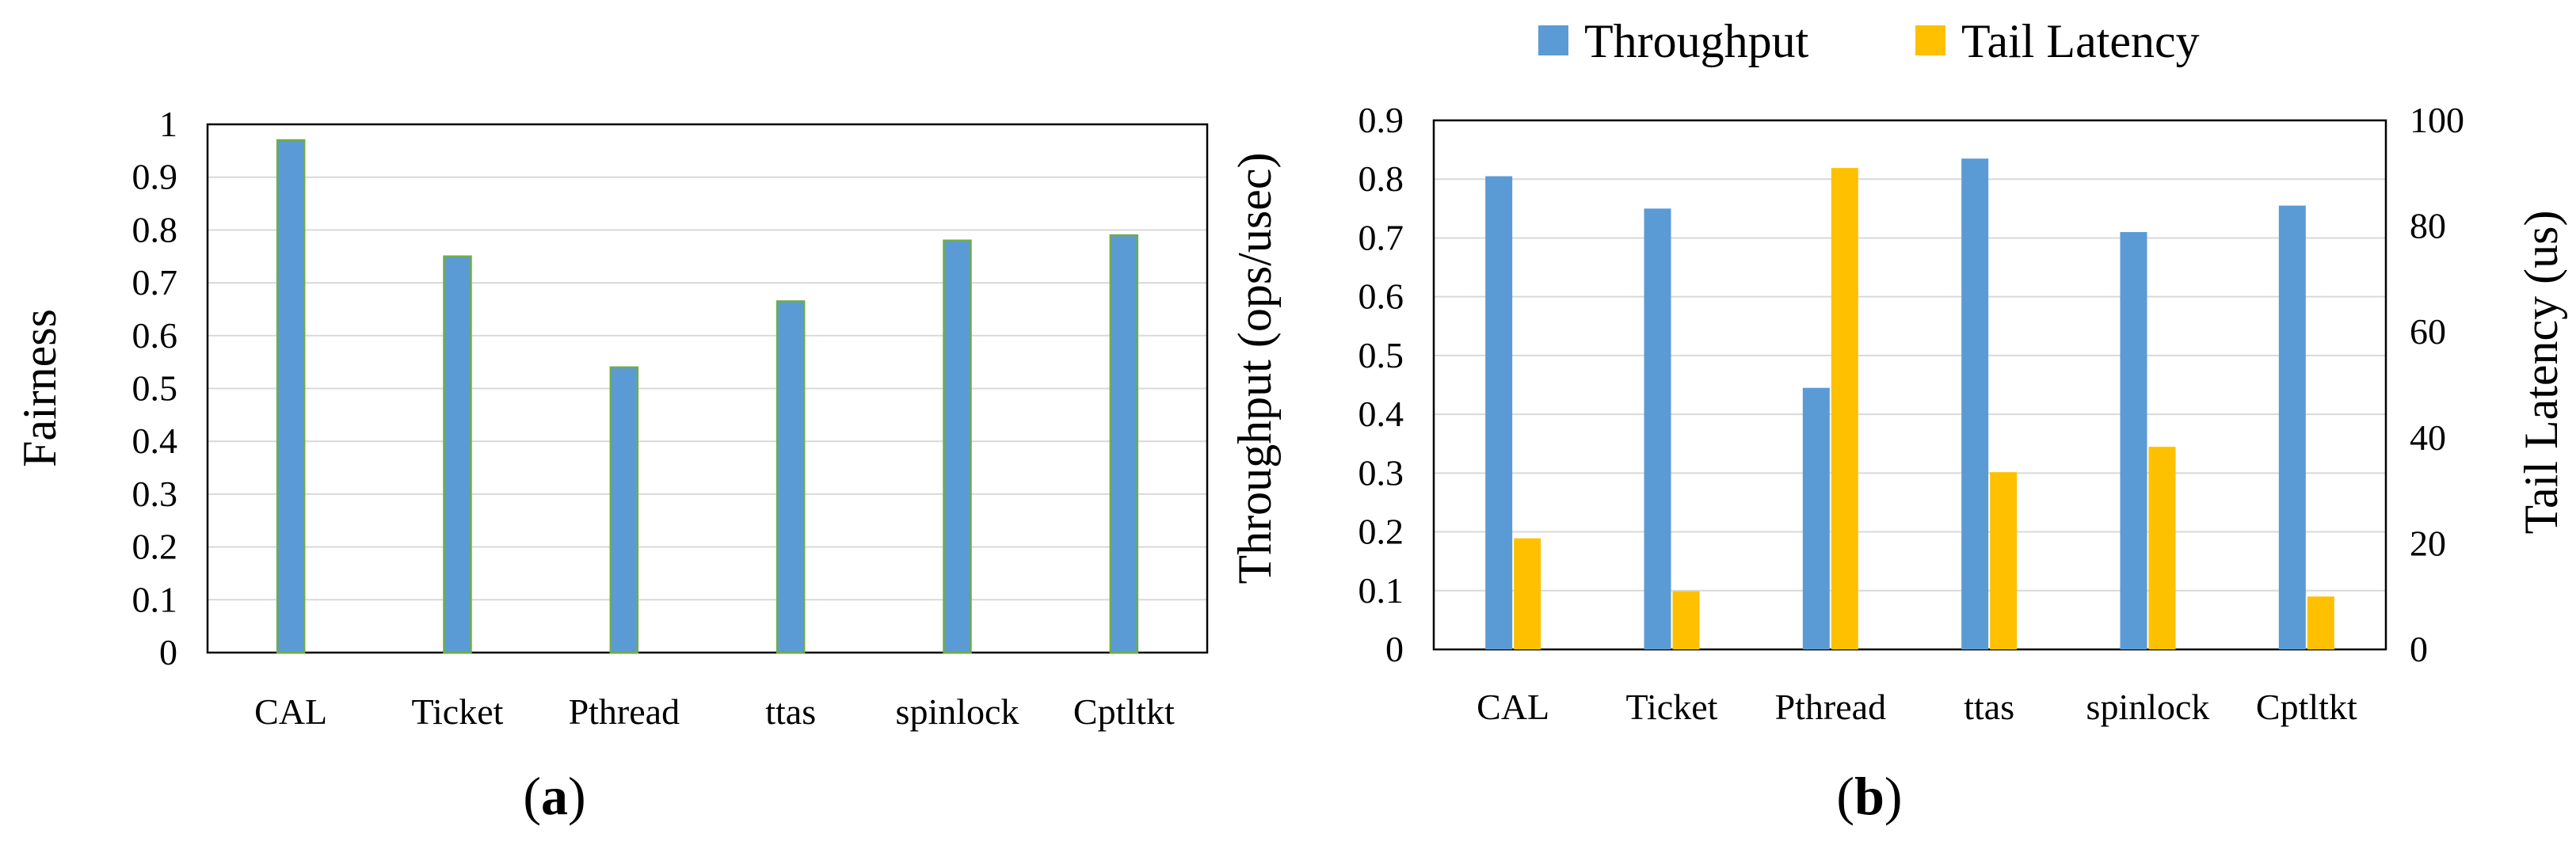 The image size is (2576, 849). What do you see at coordinates (2004, 560) in the screenshot?
I see `b-bar-tail-latency-ttas` at bounding box center [2004, 560].